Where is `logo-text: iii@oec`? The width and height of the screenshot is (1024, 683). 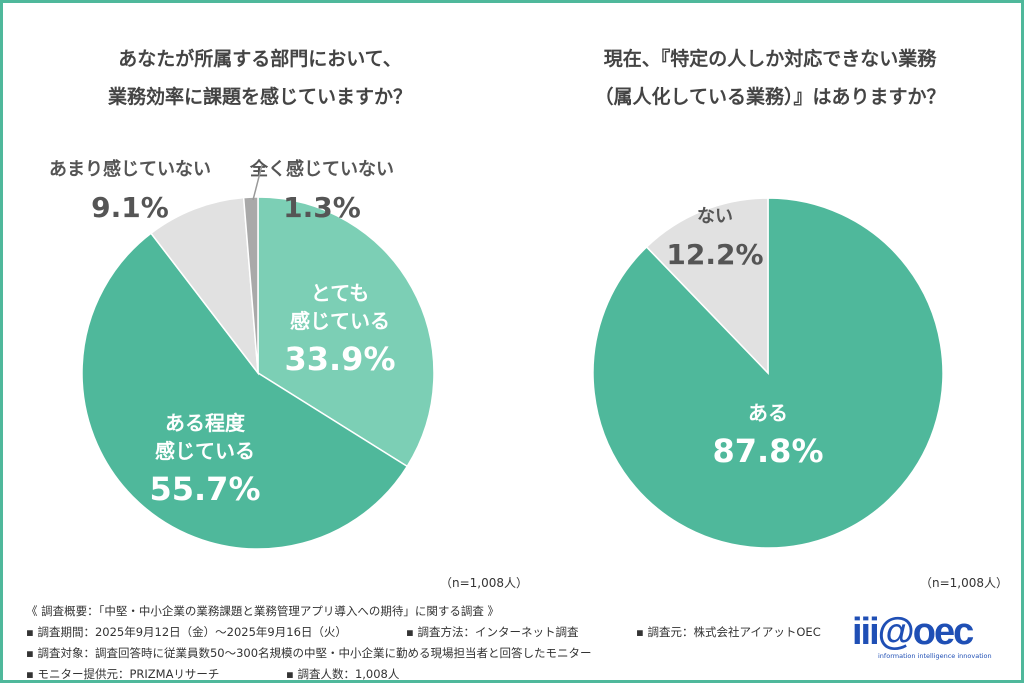
logo-text: iii@oec is located at coordinates (913, 632).